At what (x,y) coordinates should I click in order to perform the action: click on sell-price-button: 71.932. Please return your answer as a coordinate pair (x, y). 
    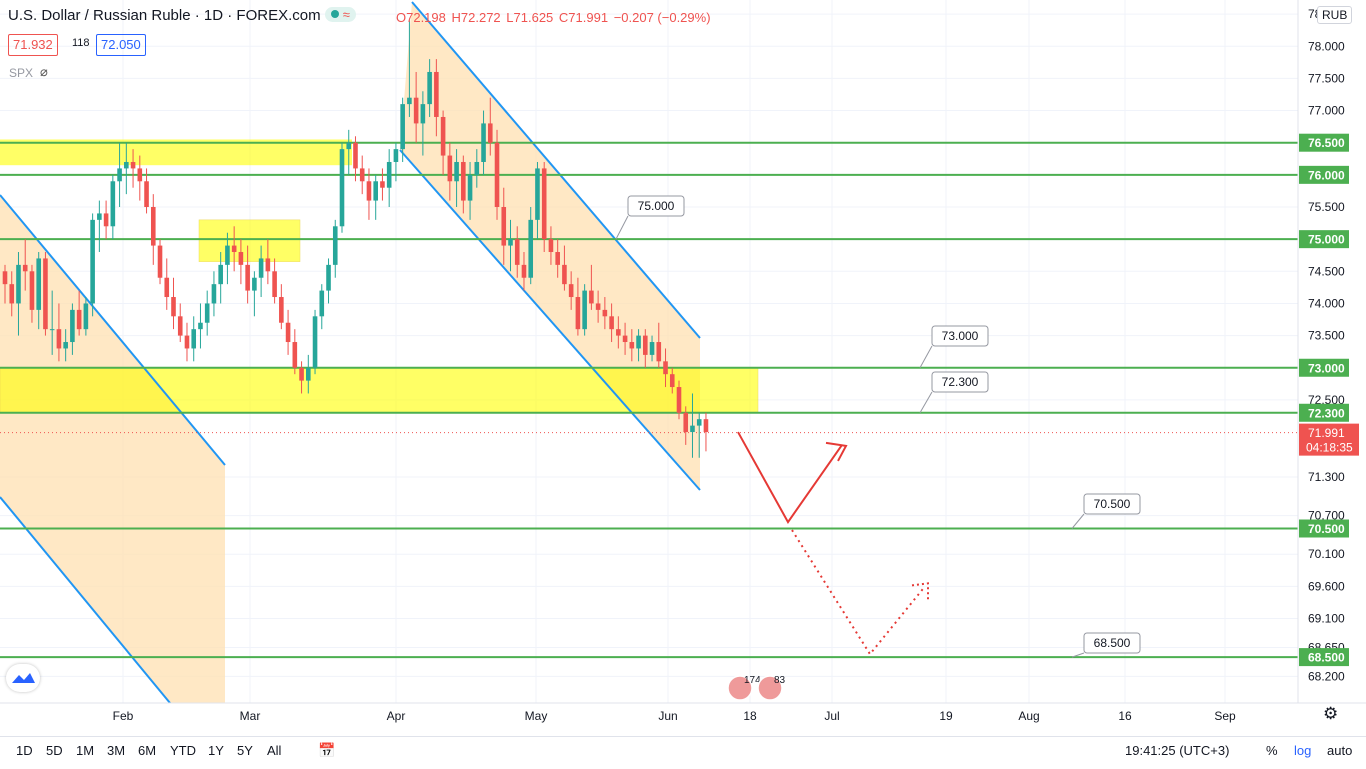
    Looking at the image, I should click on (33, 45).